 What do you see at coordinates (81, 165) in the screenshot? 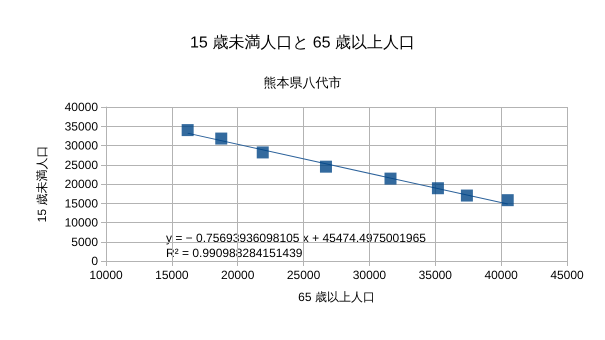
I see `y-tick-label: 25000` at bounding box center [81, 165].